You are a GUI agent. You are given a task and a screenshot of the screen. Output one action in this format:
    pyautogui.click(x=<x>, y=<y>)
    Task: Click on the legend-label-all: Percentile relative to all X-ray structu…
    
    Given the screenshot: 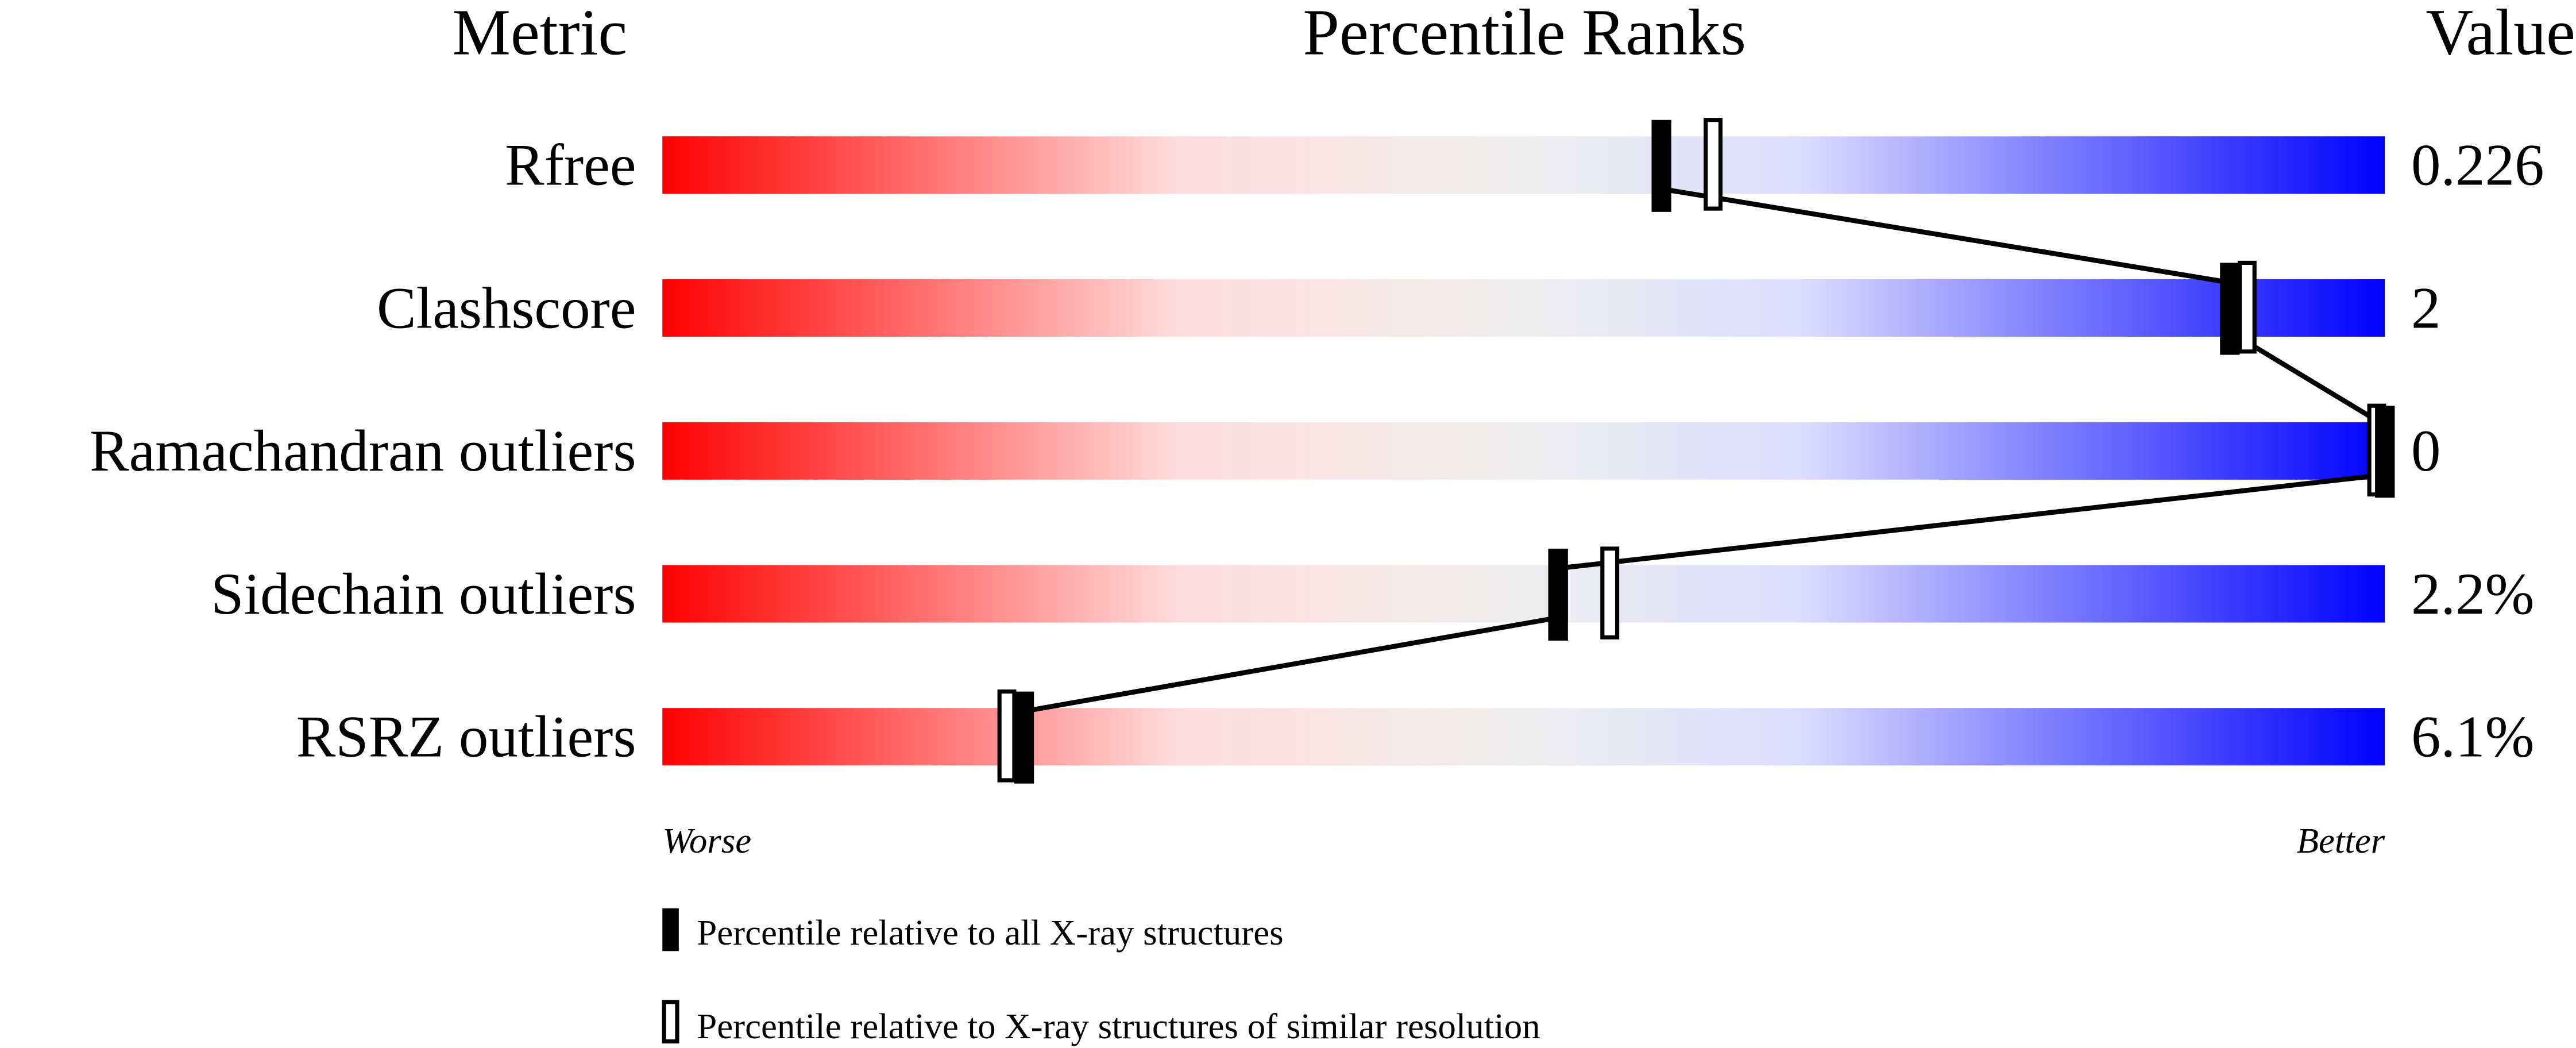 What is the action you would take?
    pyautogui.click(x=990, y=932)
    